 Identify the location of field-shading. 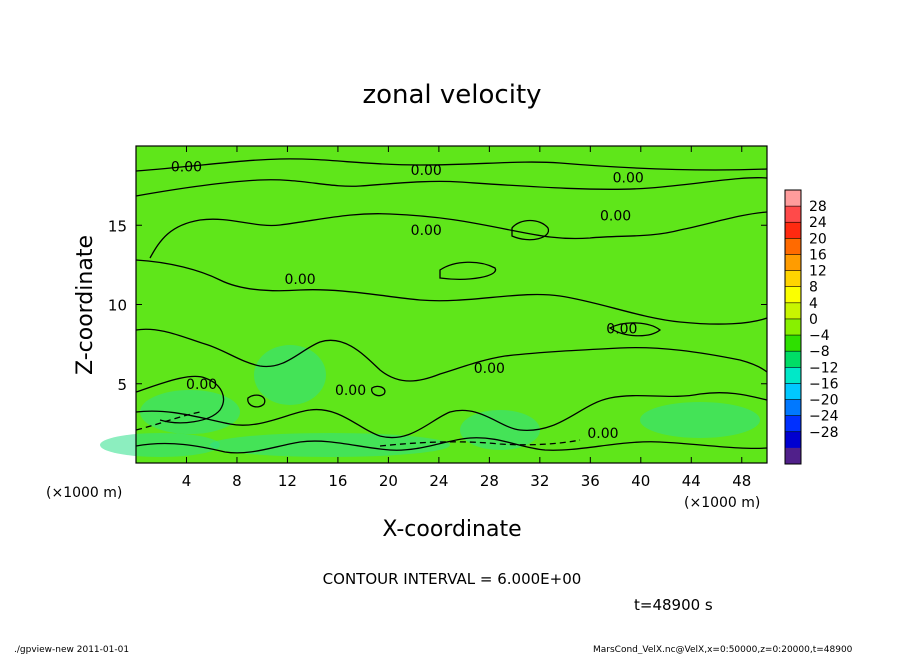
(430, 401).